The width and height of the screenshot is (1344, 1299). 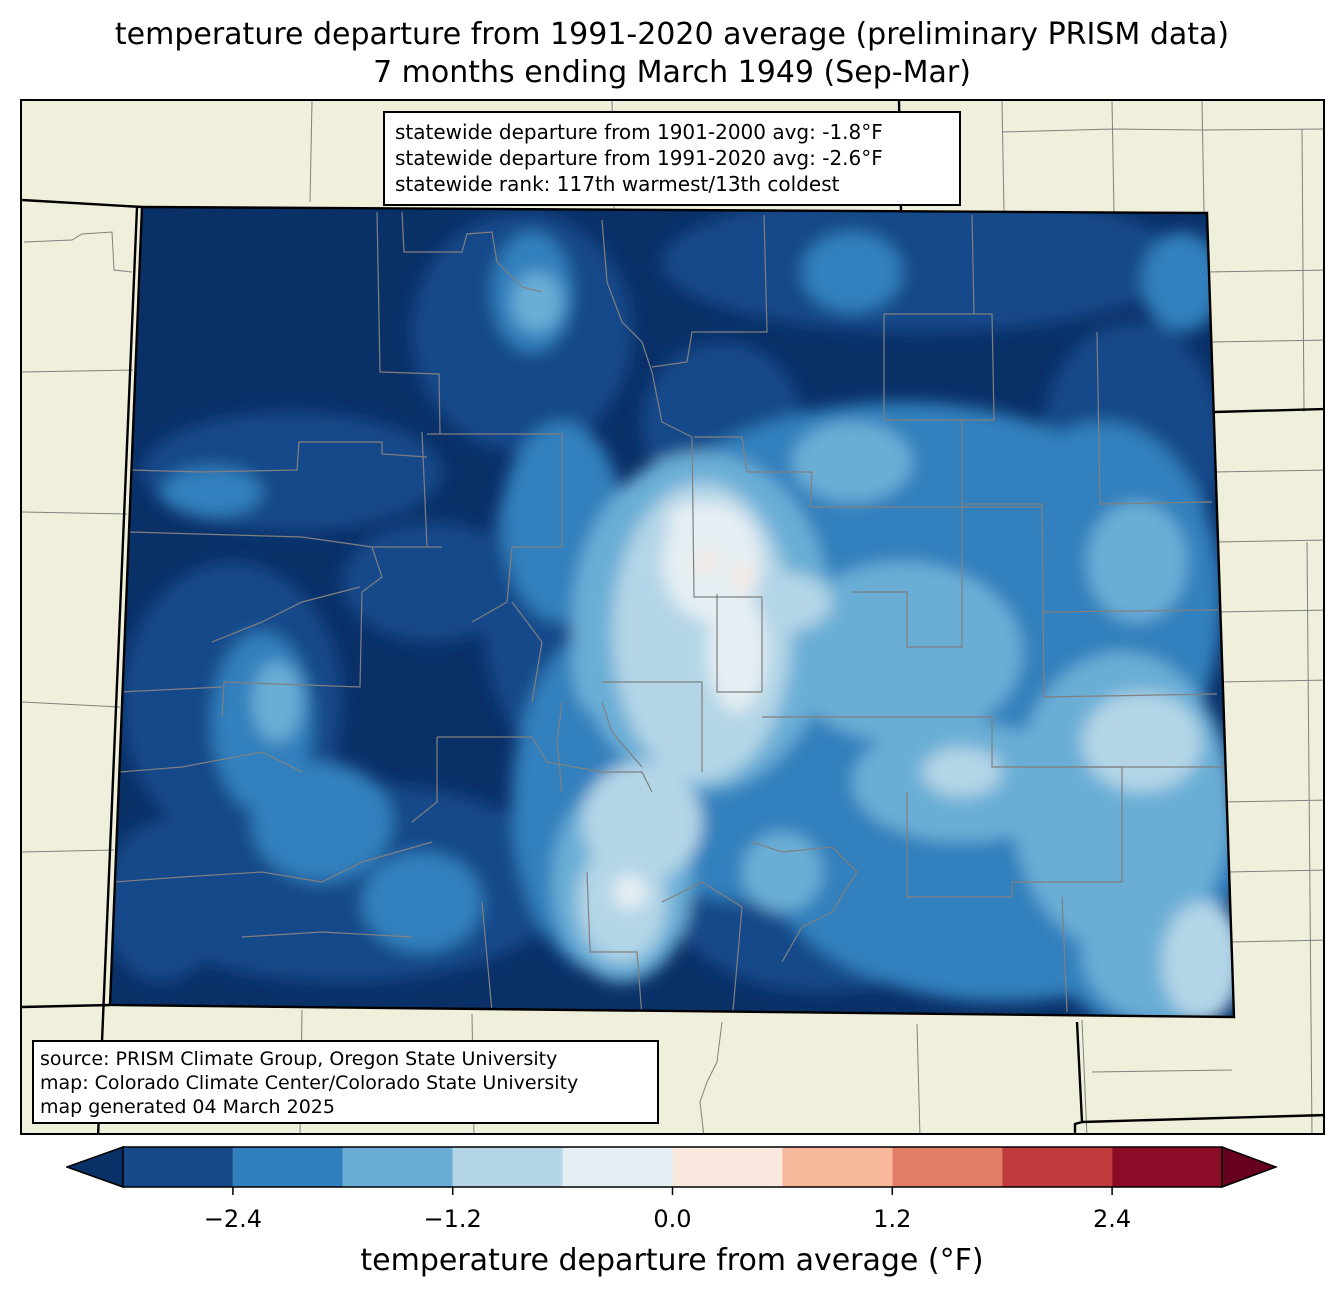 What do you see at coordinates (452, 1219) in the screenshot?
I see `colorbar-tick-label: −1.2` at bounding box center [452, 1219].